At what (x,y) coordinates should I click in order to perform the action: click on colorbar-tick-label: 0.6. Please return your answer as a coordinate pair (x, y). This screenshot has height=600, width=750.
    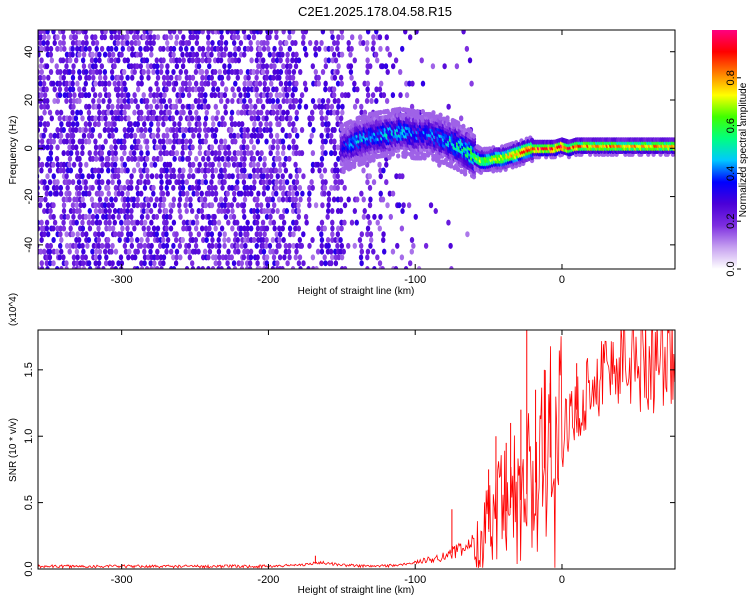
    Looking at the image, I should click on (731, 125).